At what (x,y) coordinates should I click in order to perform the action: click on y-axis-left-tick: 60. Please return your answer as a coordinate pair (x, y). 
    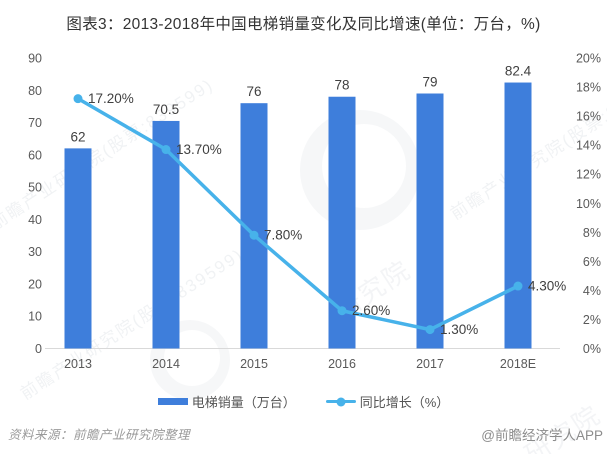
    Looking at the image, I should click on (35, 155).